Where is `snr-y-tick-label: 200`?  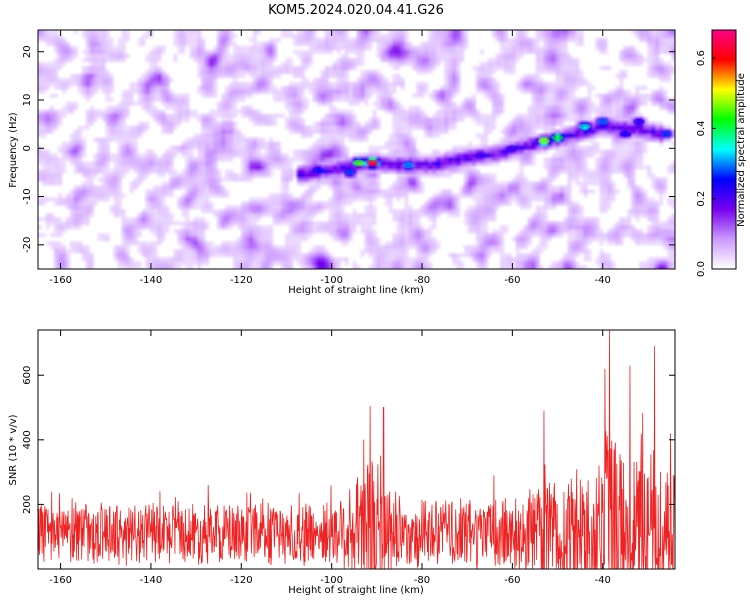
snr-y-tick-label: 200 is located at coordinates (27, 504).